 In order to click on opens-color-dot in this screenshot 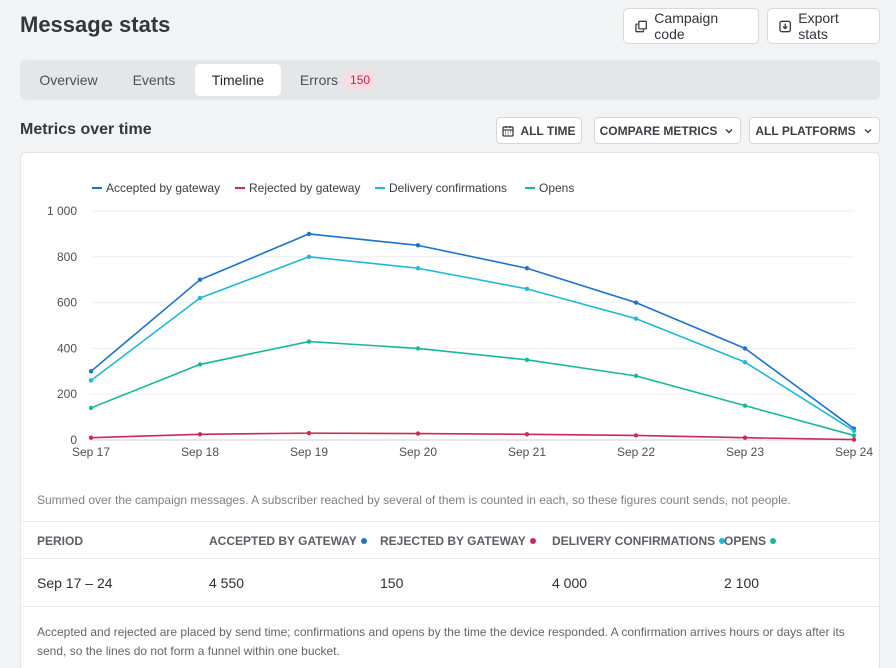, I will do `click(773, 541)`.